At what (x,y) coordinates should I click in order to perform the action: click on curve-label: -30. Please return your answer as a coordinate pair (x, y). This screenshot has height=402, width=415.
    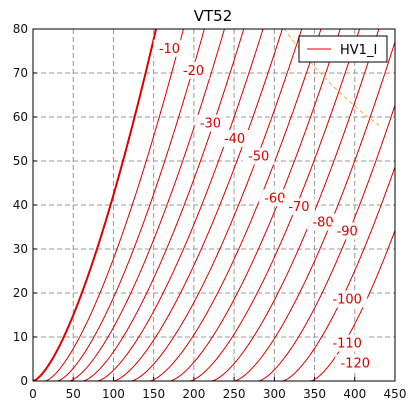
    Looking at the image, I should click on (210, 124).